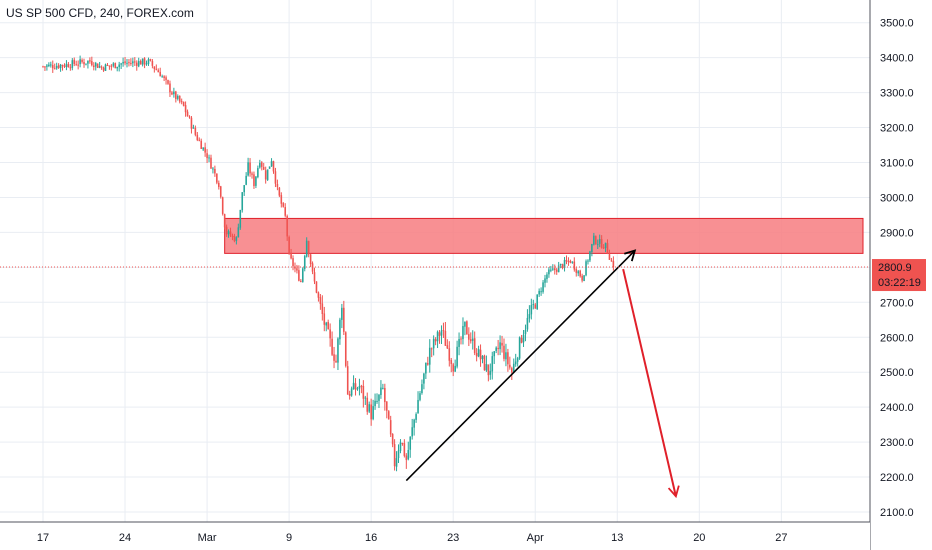 This screenshot has width=932, height=550. I want to click on trendline-arrowhead, so click(630, 255).